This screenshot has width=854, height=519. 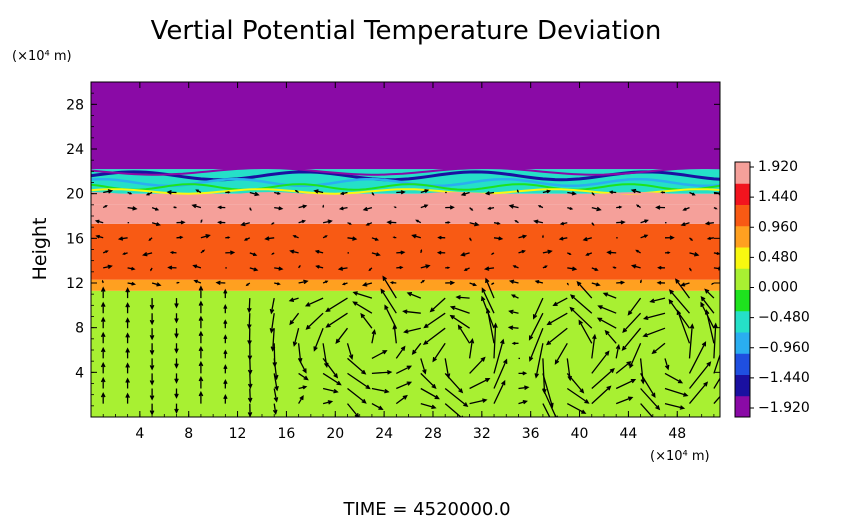 What do you see at coordinates (778, 227) in the screenshot?
I see `colorbar-label-2: 0.960` at bounding box center [778, 227].